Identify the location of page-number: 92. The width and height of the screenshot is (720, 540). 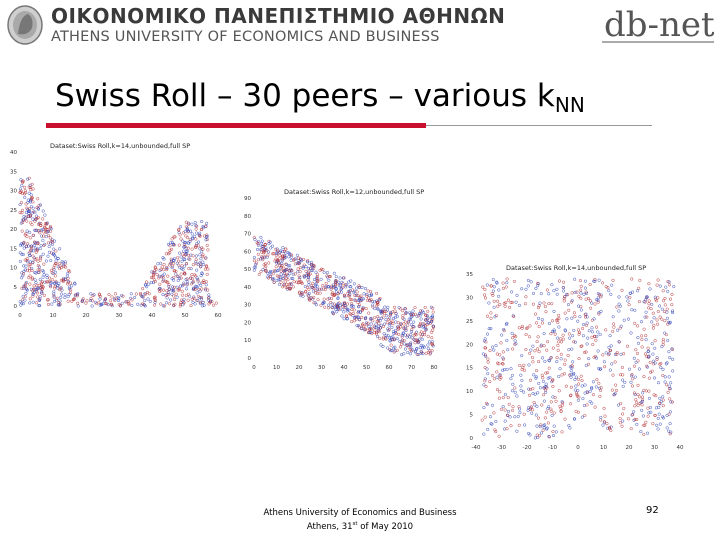
(652, 510).